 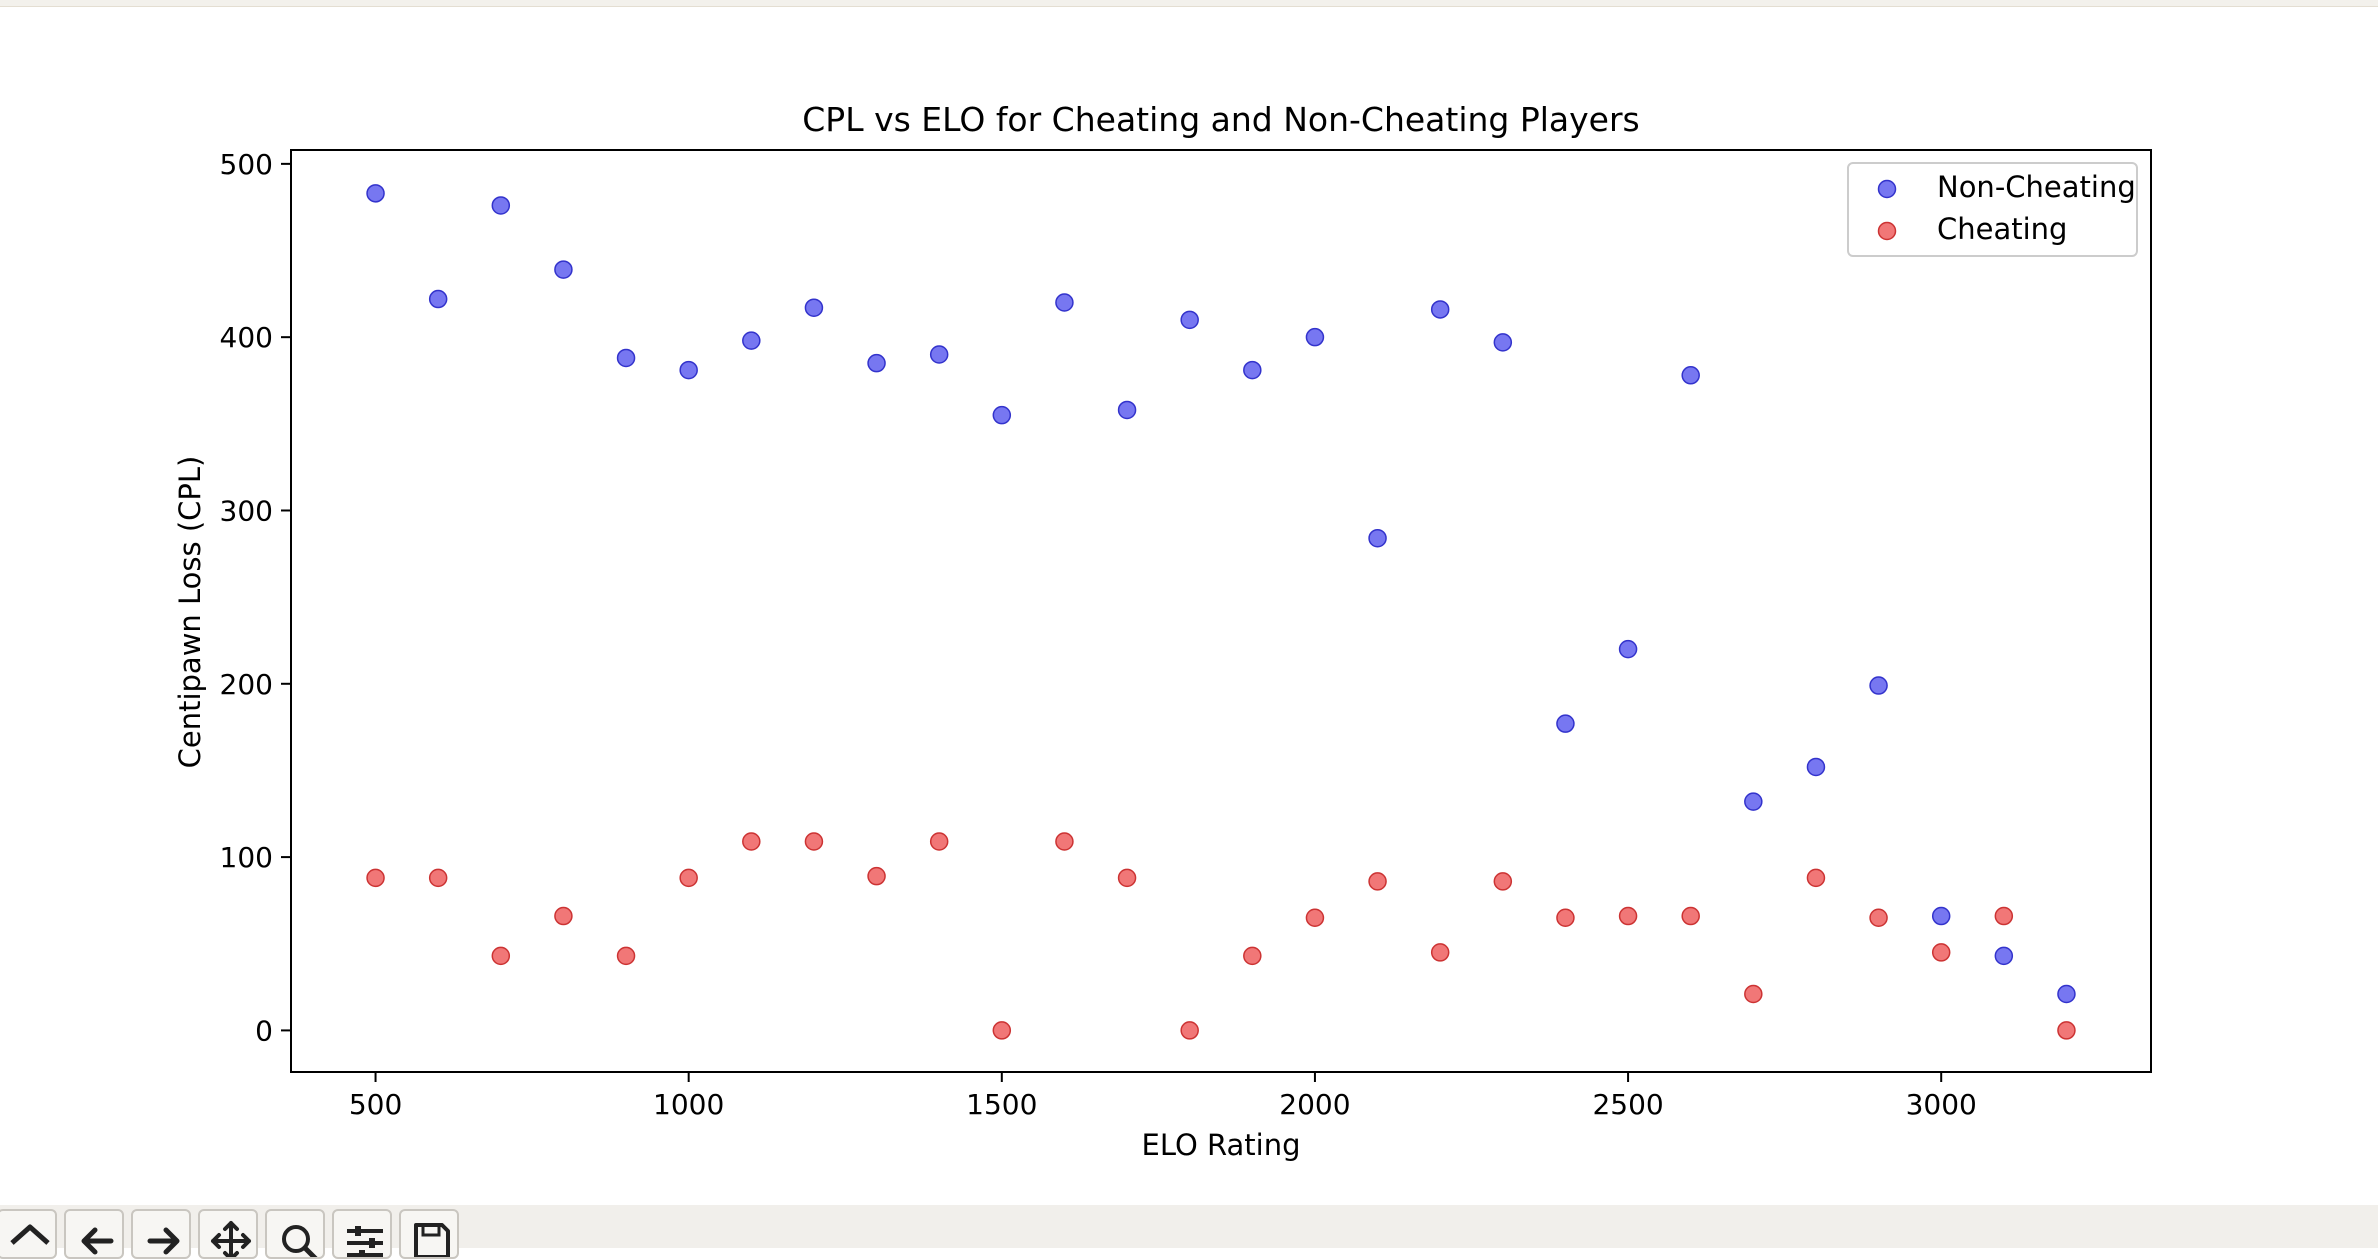 I want to click on y-tick-label: 300, so click(x=246, y=510).